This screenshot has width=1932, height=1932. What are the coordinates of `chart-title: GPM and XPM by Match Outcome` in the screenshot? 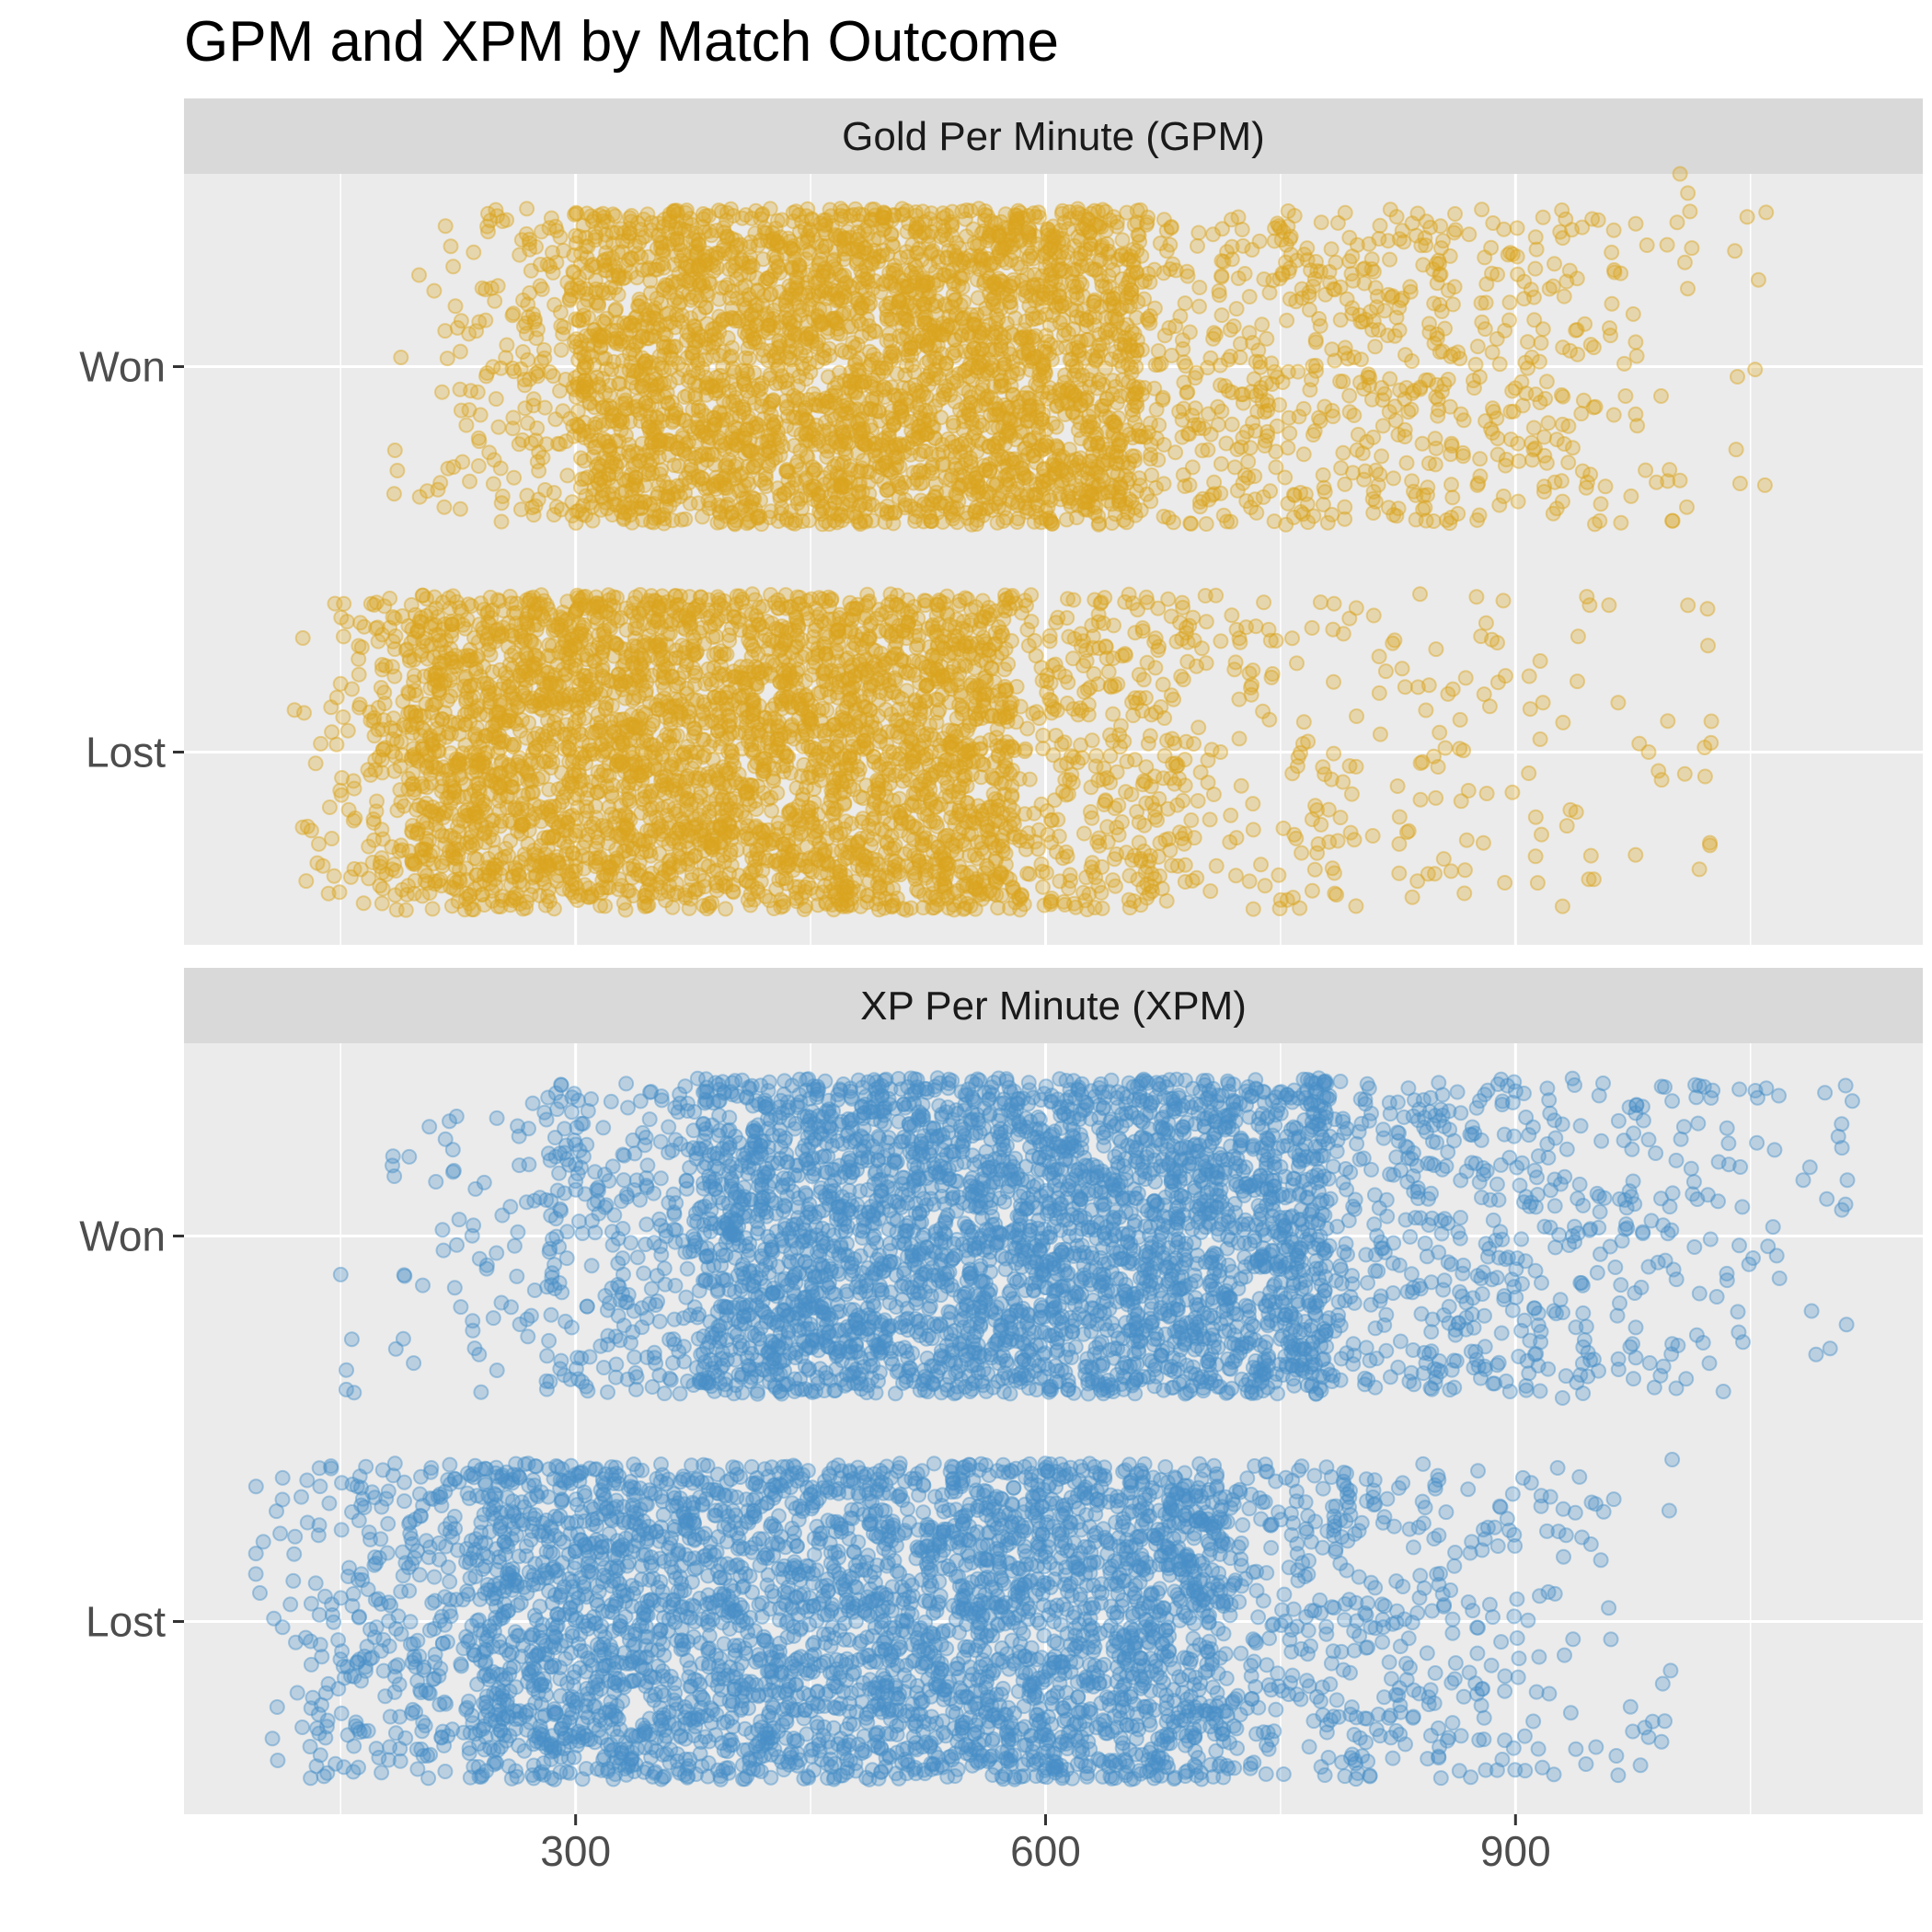 It's located at (621, 42).